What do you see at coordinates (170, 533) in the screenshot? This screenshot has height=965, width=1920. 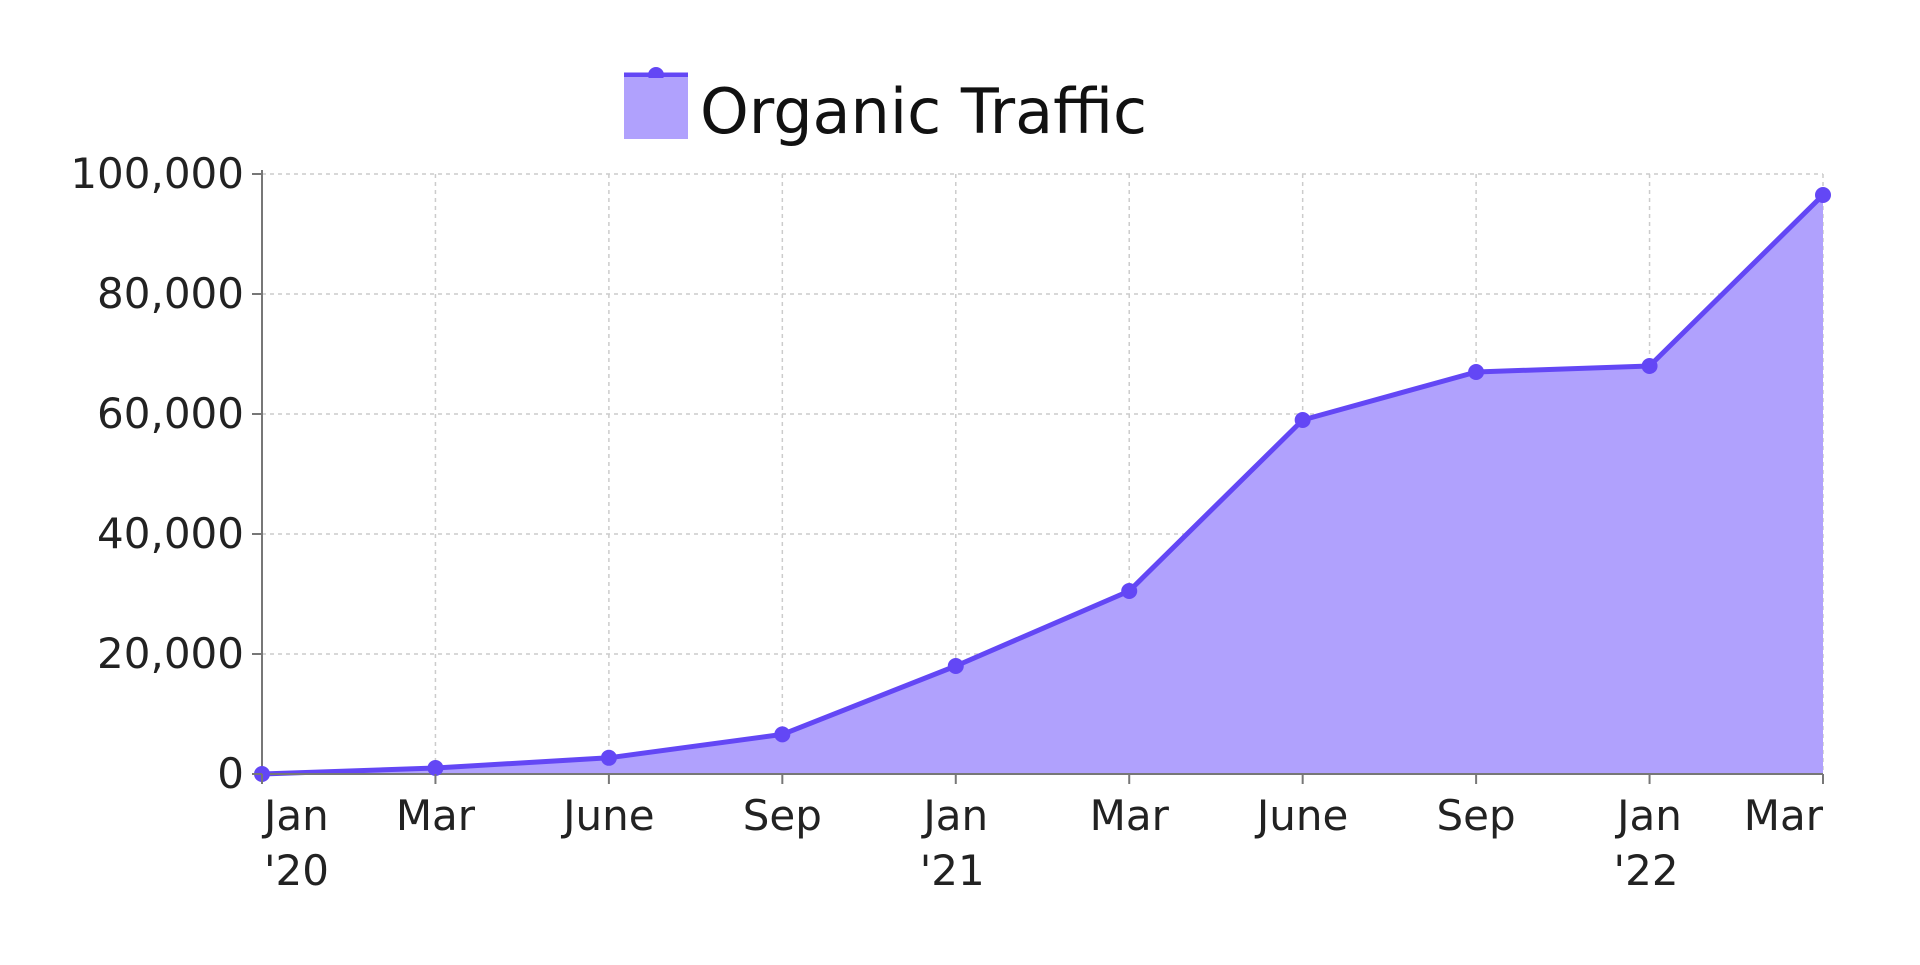 I see `y-tick-label: 40,000` at bounding box center [170, 533].